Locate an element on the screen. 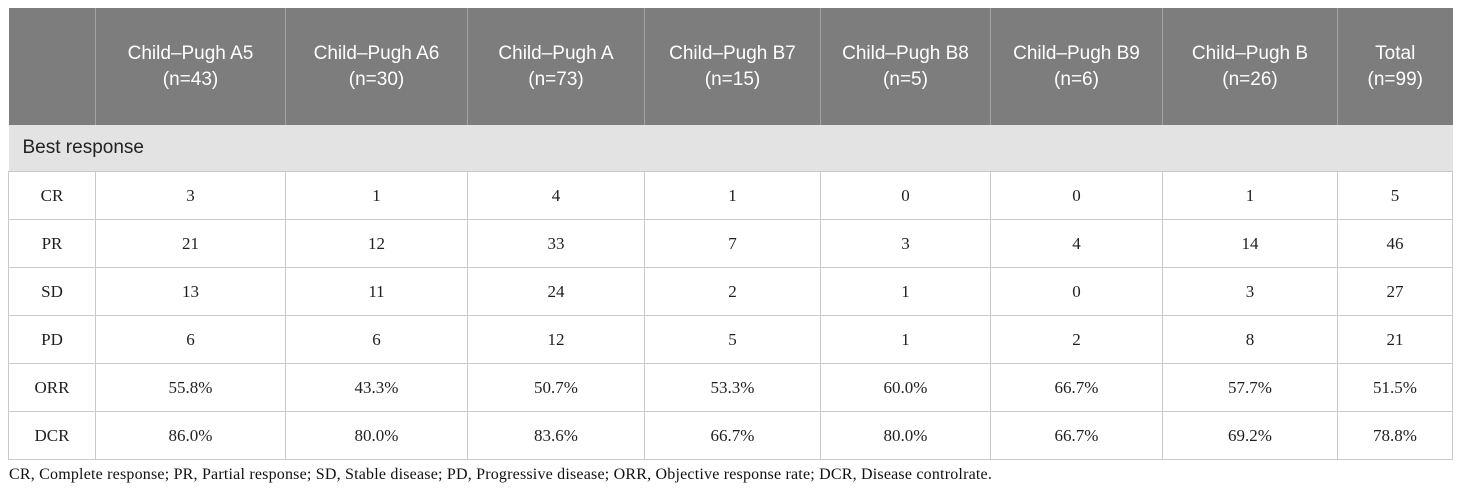 The height and width of the screenshot is (494, 1460). table-cell: 83.6% is located at coordinates (556, 435).